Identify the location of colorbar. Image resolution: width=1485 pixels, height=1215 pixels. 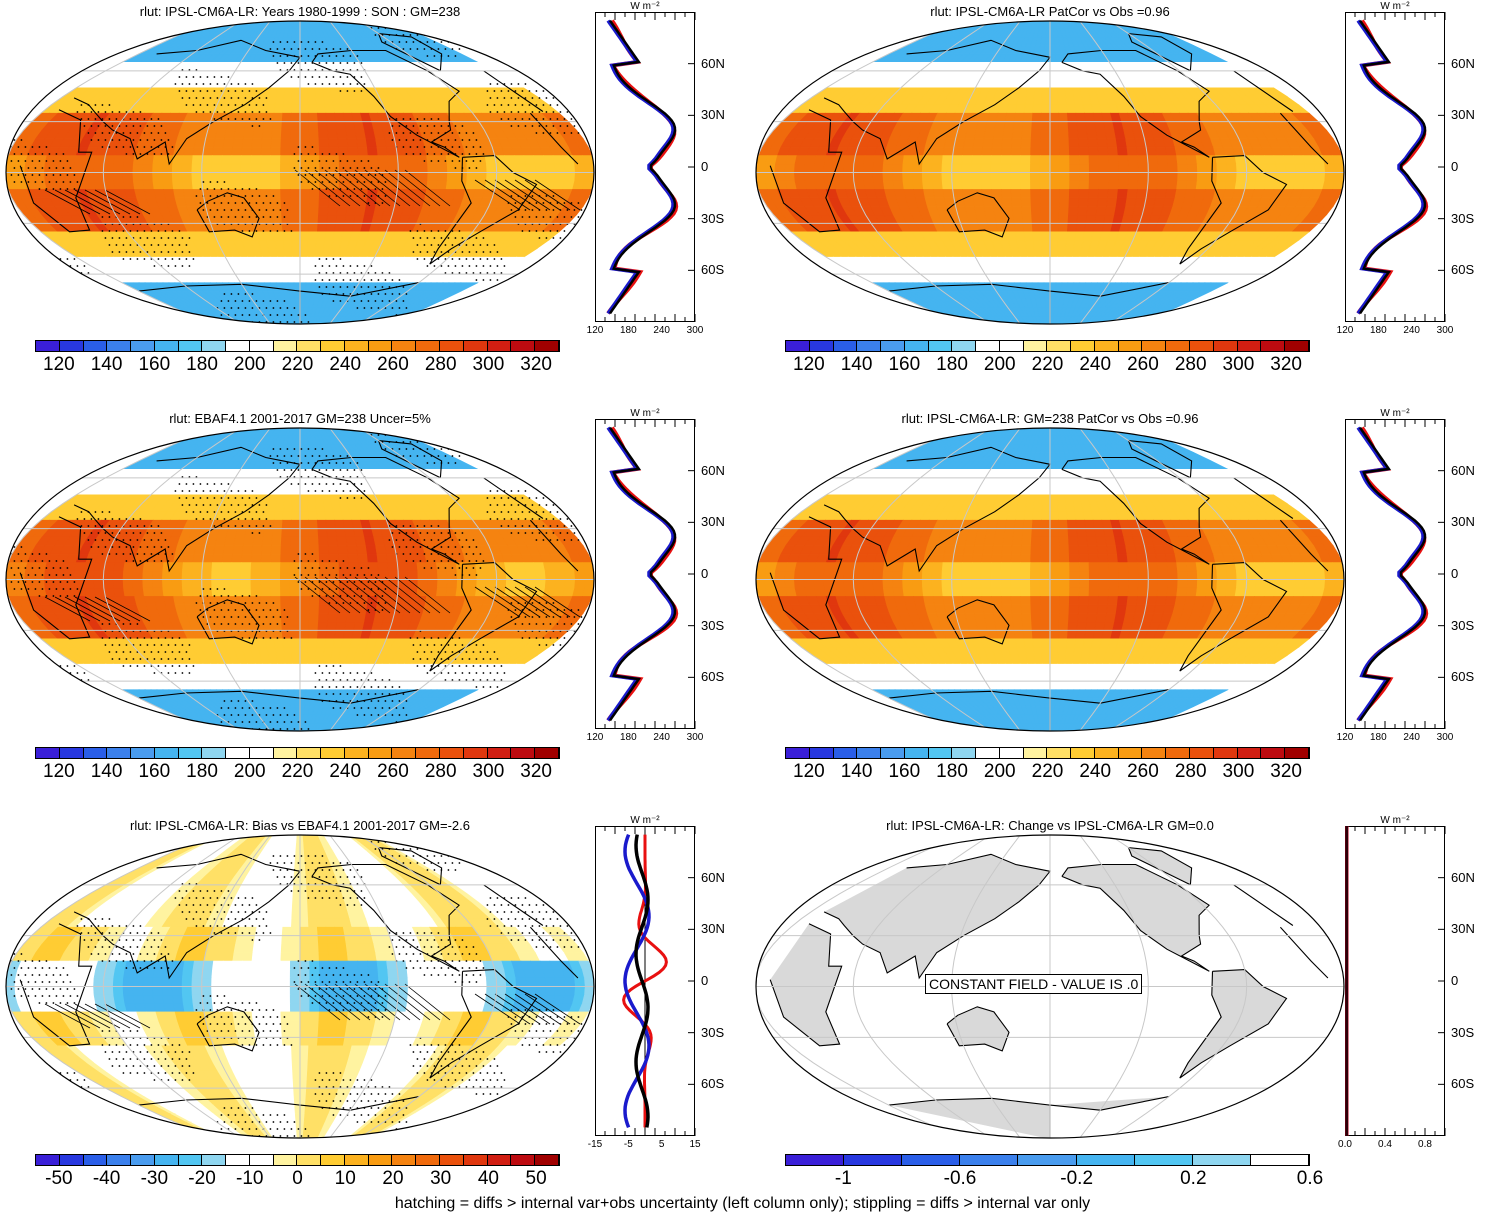
(297, 753).